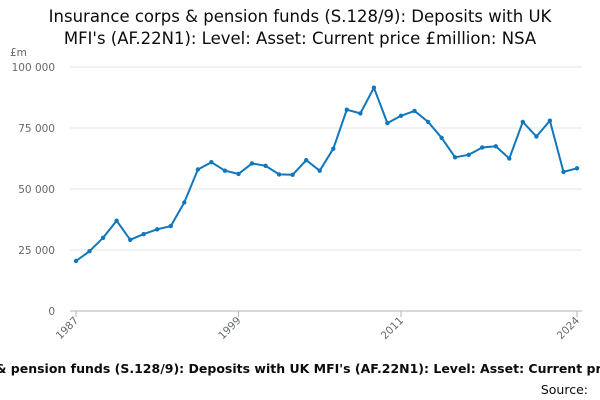  Describe the element at coordinates (51, 312) in the screenshot. I see `y-tick-label: 0` at that location.